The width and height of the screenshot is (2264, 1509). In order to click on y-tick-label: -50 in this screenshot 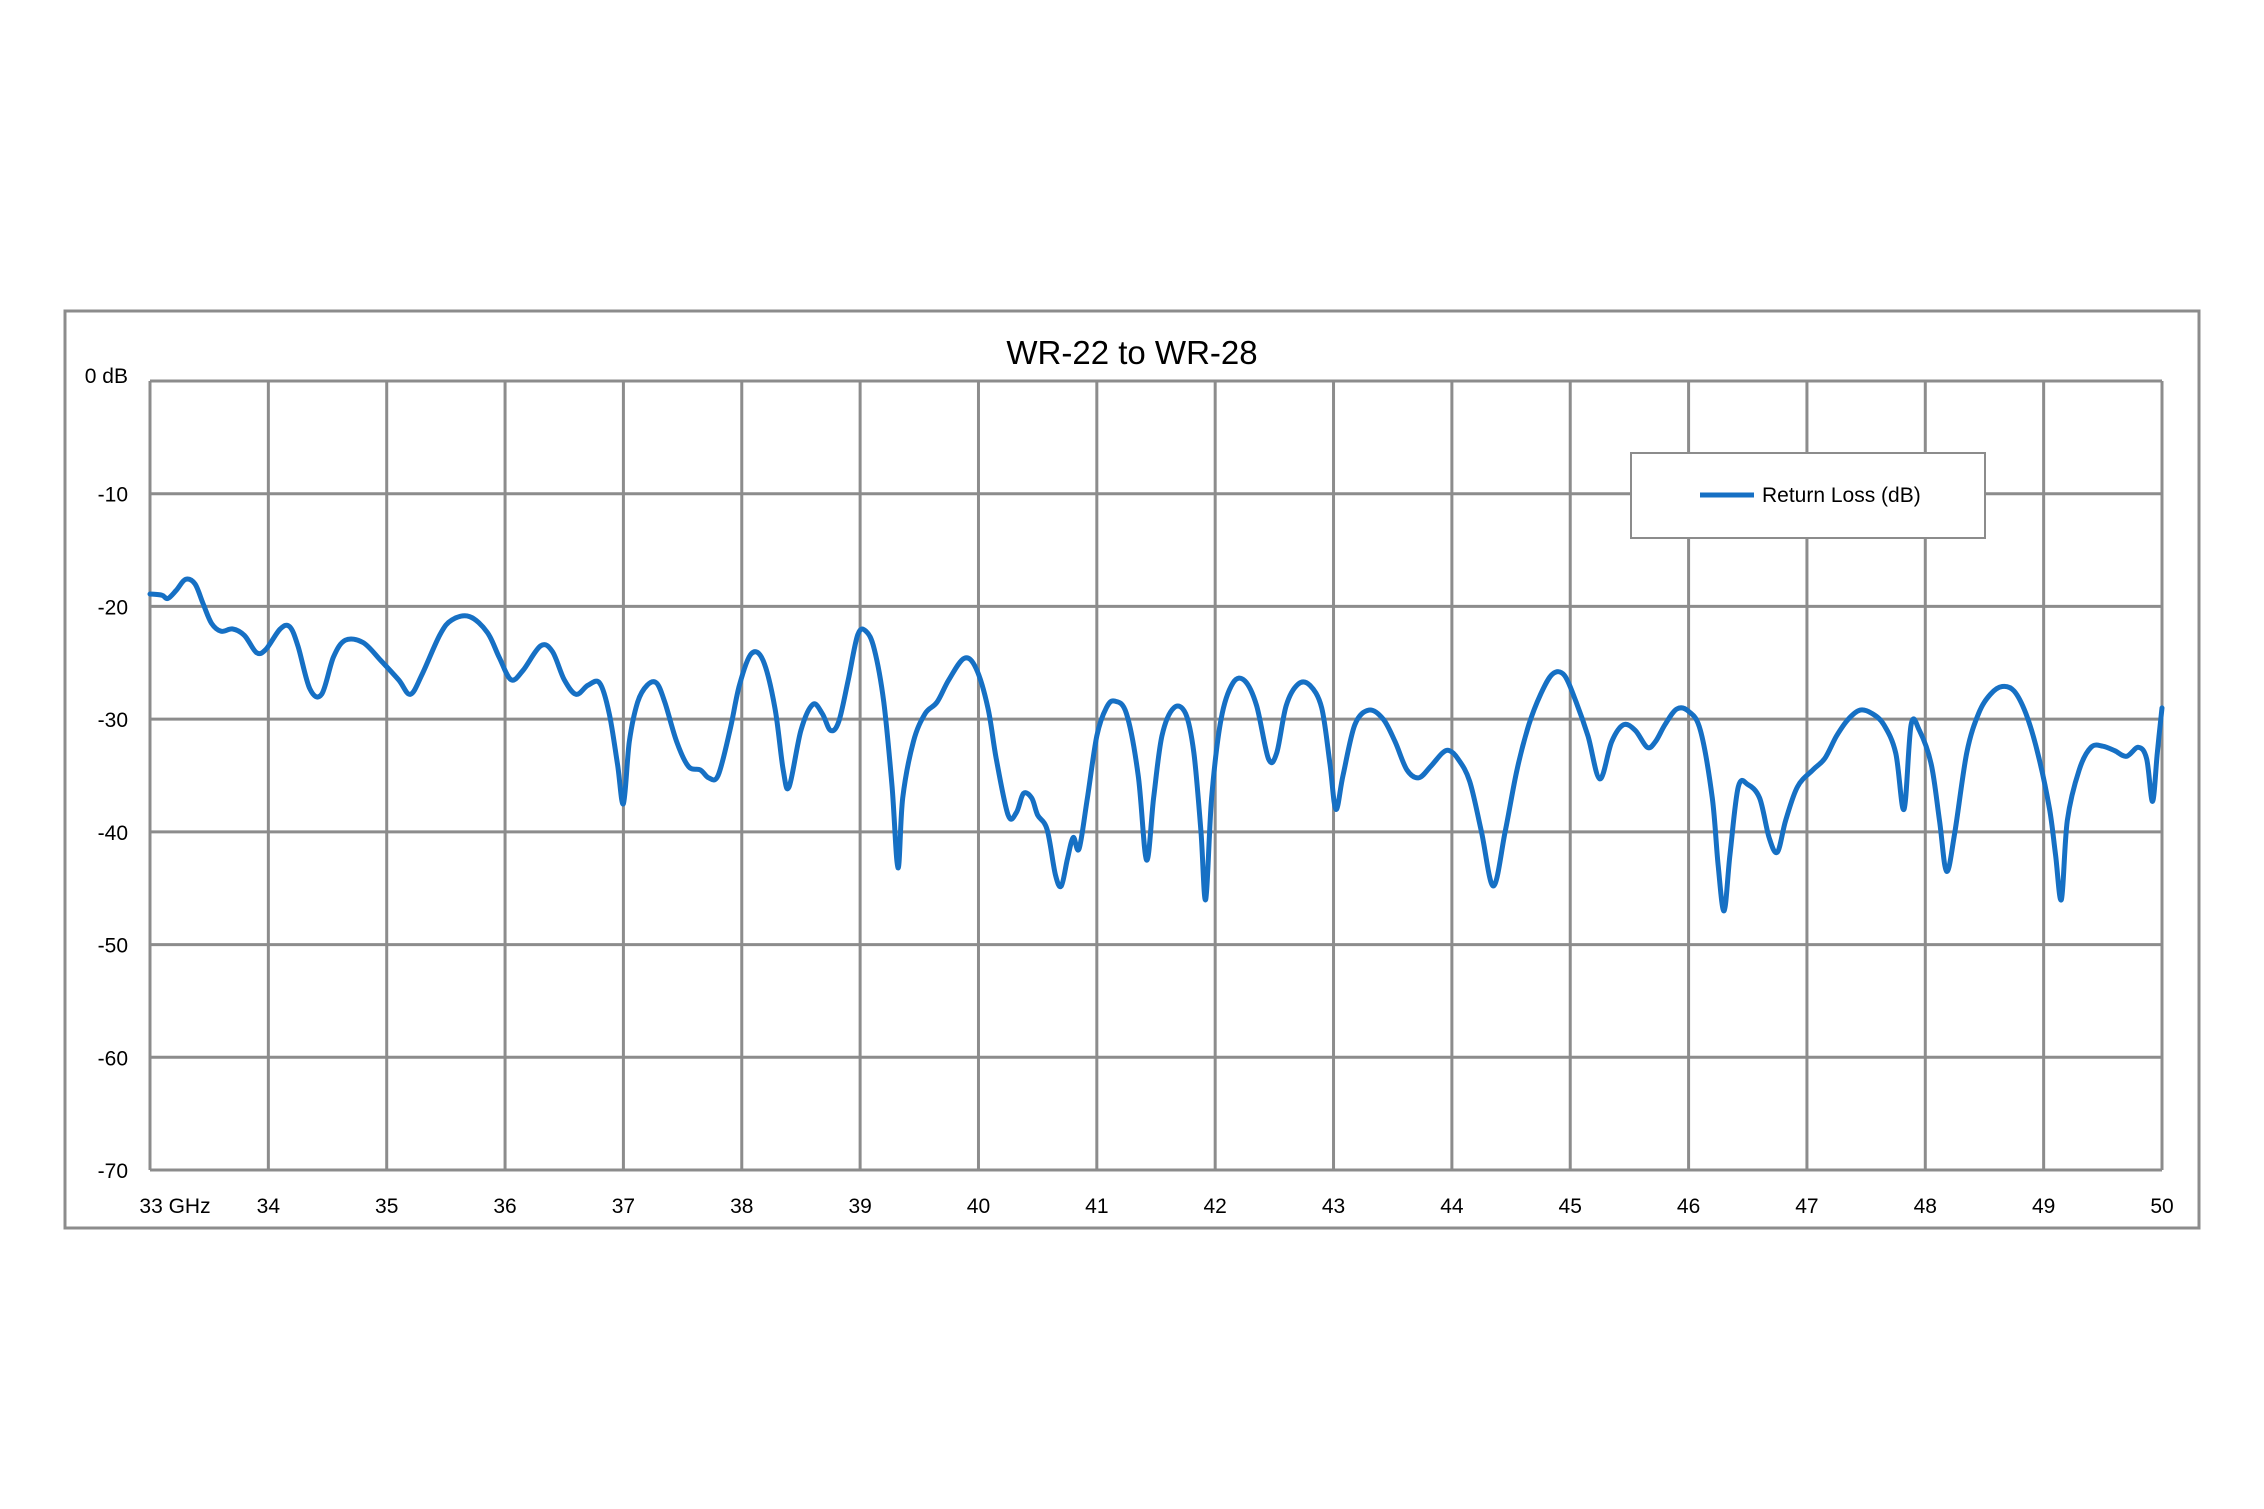, I will do `click(113, 946)`.